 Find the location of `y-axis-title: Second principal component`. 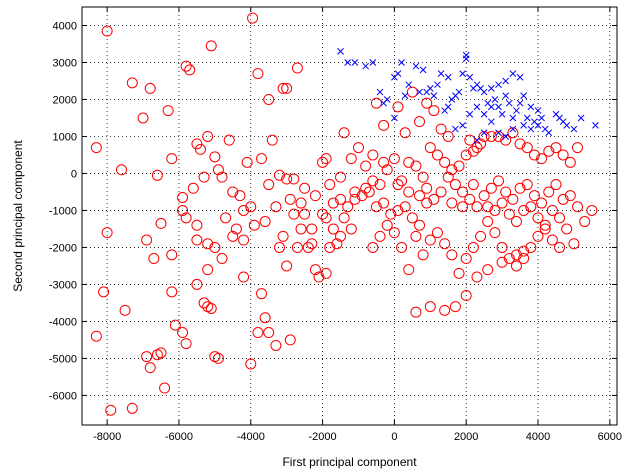

y-axis-title: Second principal component is located at coordinates (18, 216).